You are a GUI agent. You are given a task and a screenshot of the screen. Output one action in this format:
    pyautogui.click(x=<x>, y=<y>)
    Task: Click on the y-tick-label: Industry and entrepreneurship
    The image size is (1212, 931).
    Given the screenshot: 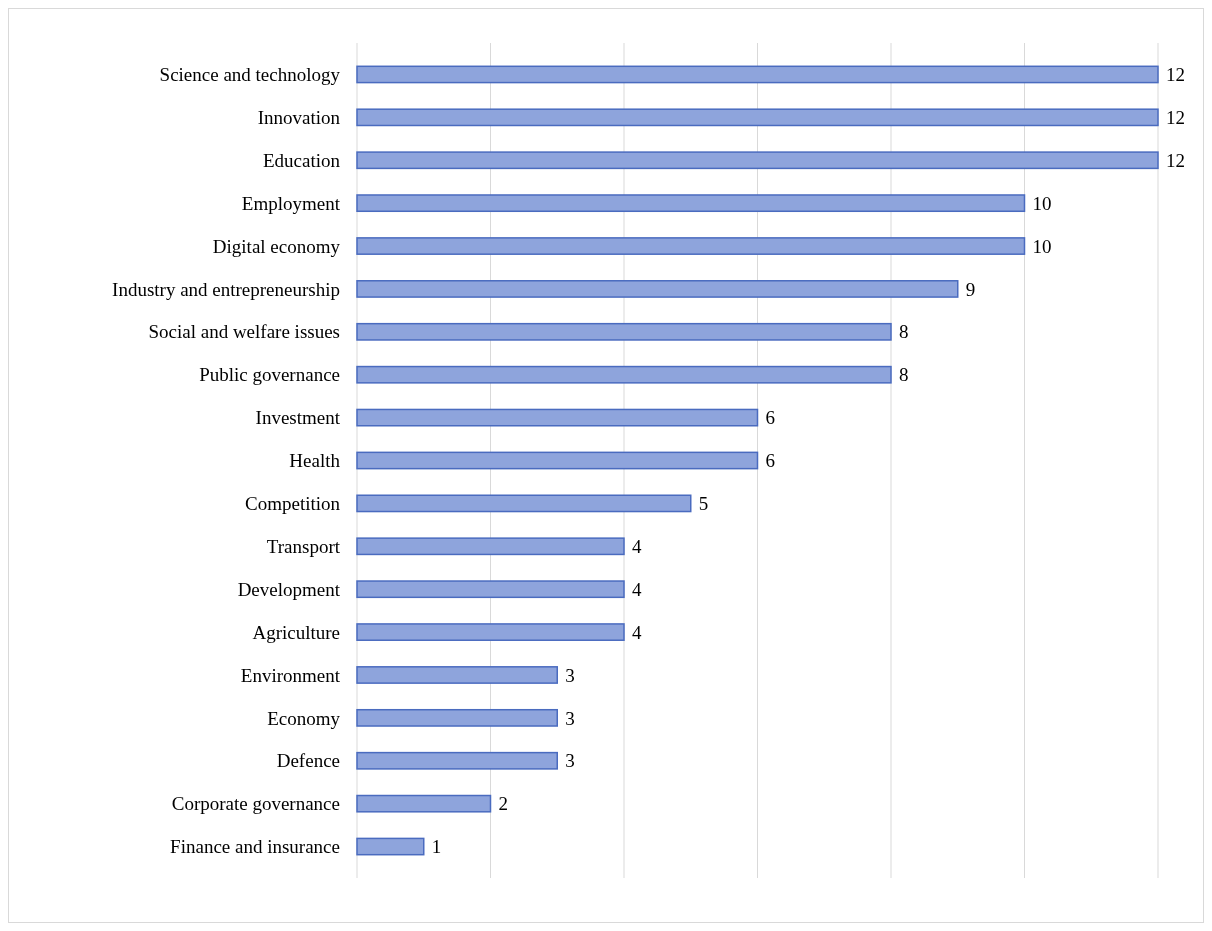 What is the action you would take?
    pyautogui.click(x=226, y=289)
    